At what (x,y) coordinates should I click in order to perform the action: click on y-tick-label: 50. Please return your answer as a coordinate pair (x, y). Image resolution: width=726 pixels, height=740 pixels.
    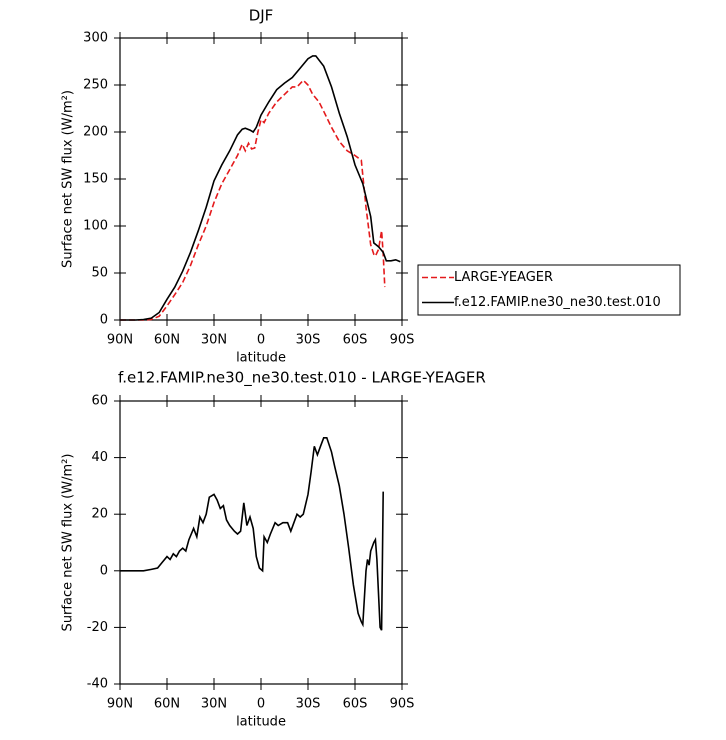
    Looking at the image, I should click on (99, 273).